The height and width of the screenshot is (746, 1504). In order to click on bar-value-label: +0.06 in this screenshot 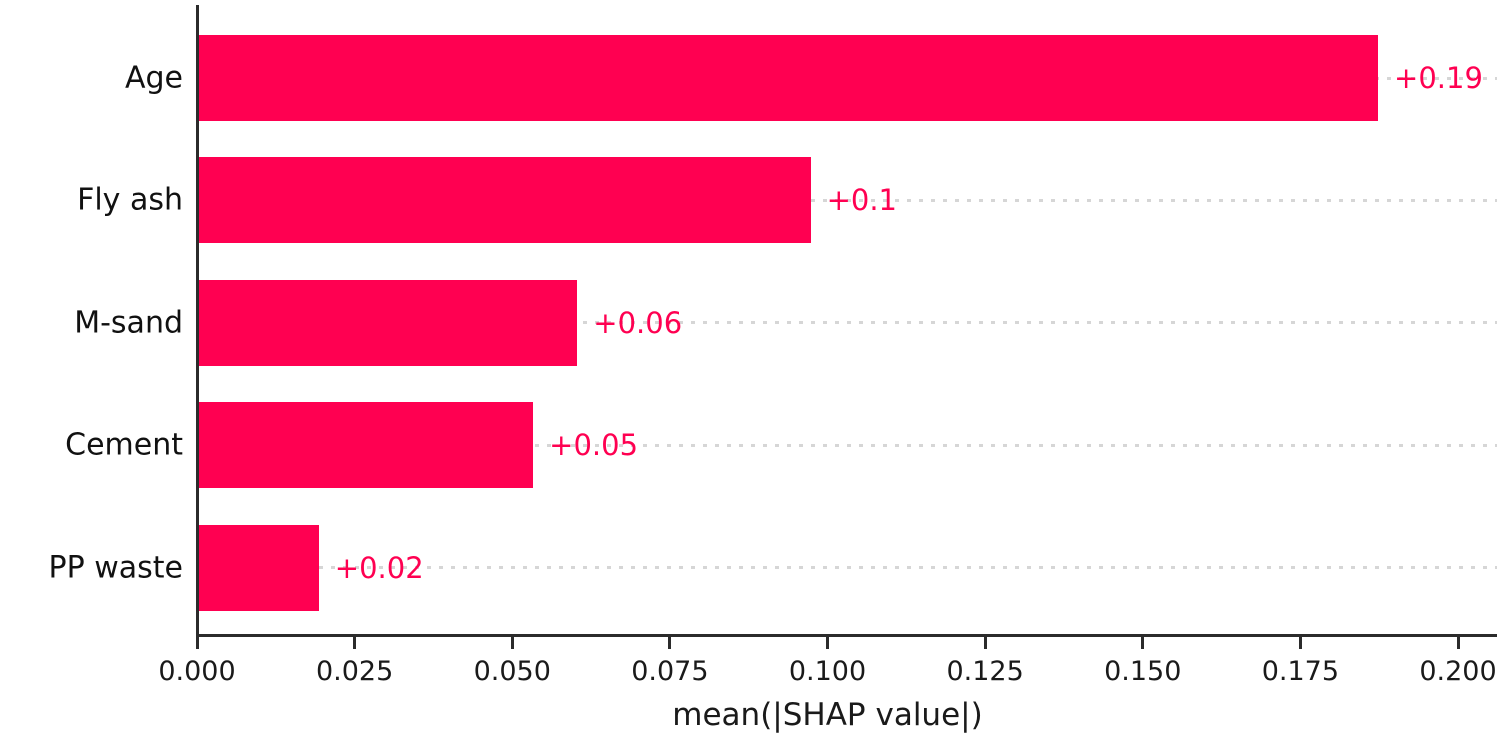, I will do `click(638, 322)`.